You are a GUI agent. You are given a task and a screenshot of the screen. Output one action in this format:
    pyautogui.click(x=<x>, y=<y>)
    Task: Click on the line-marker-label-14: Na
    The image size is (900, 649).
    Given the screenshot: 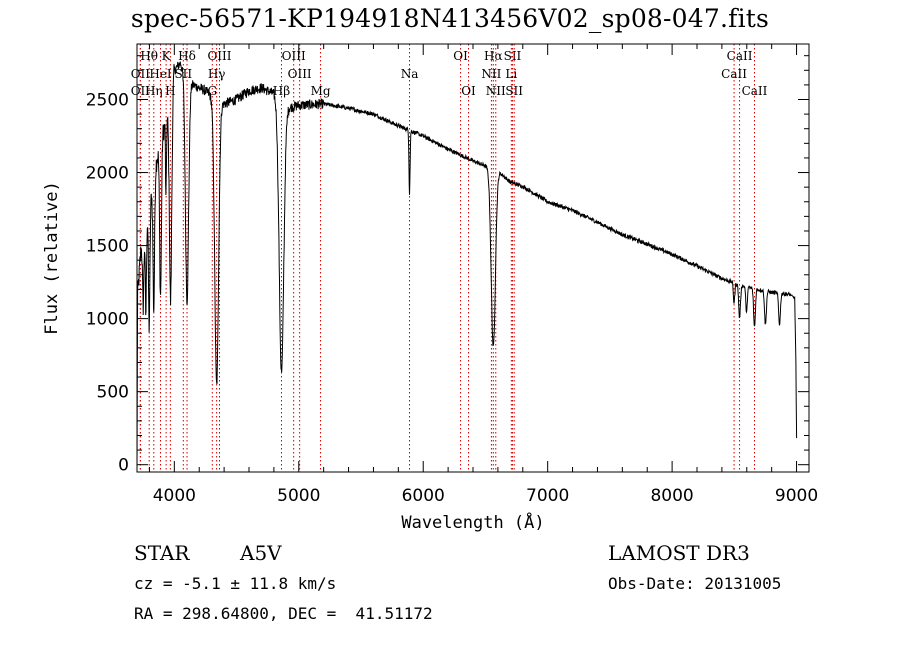 What is the action you would take?
    pyautogui.click(x=410, y=74)
    